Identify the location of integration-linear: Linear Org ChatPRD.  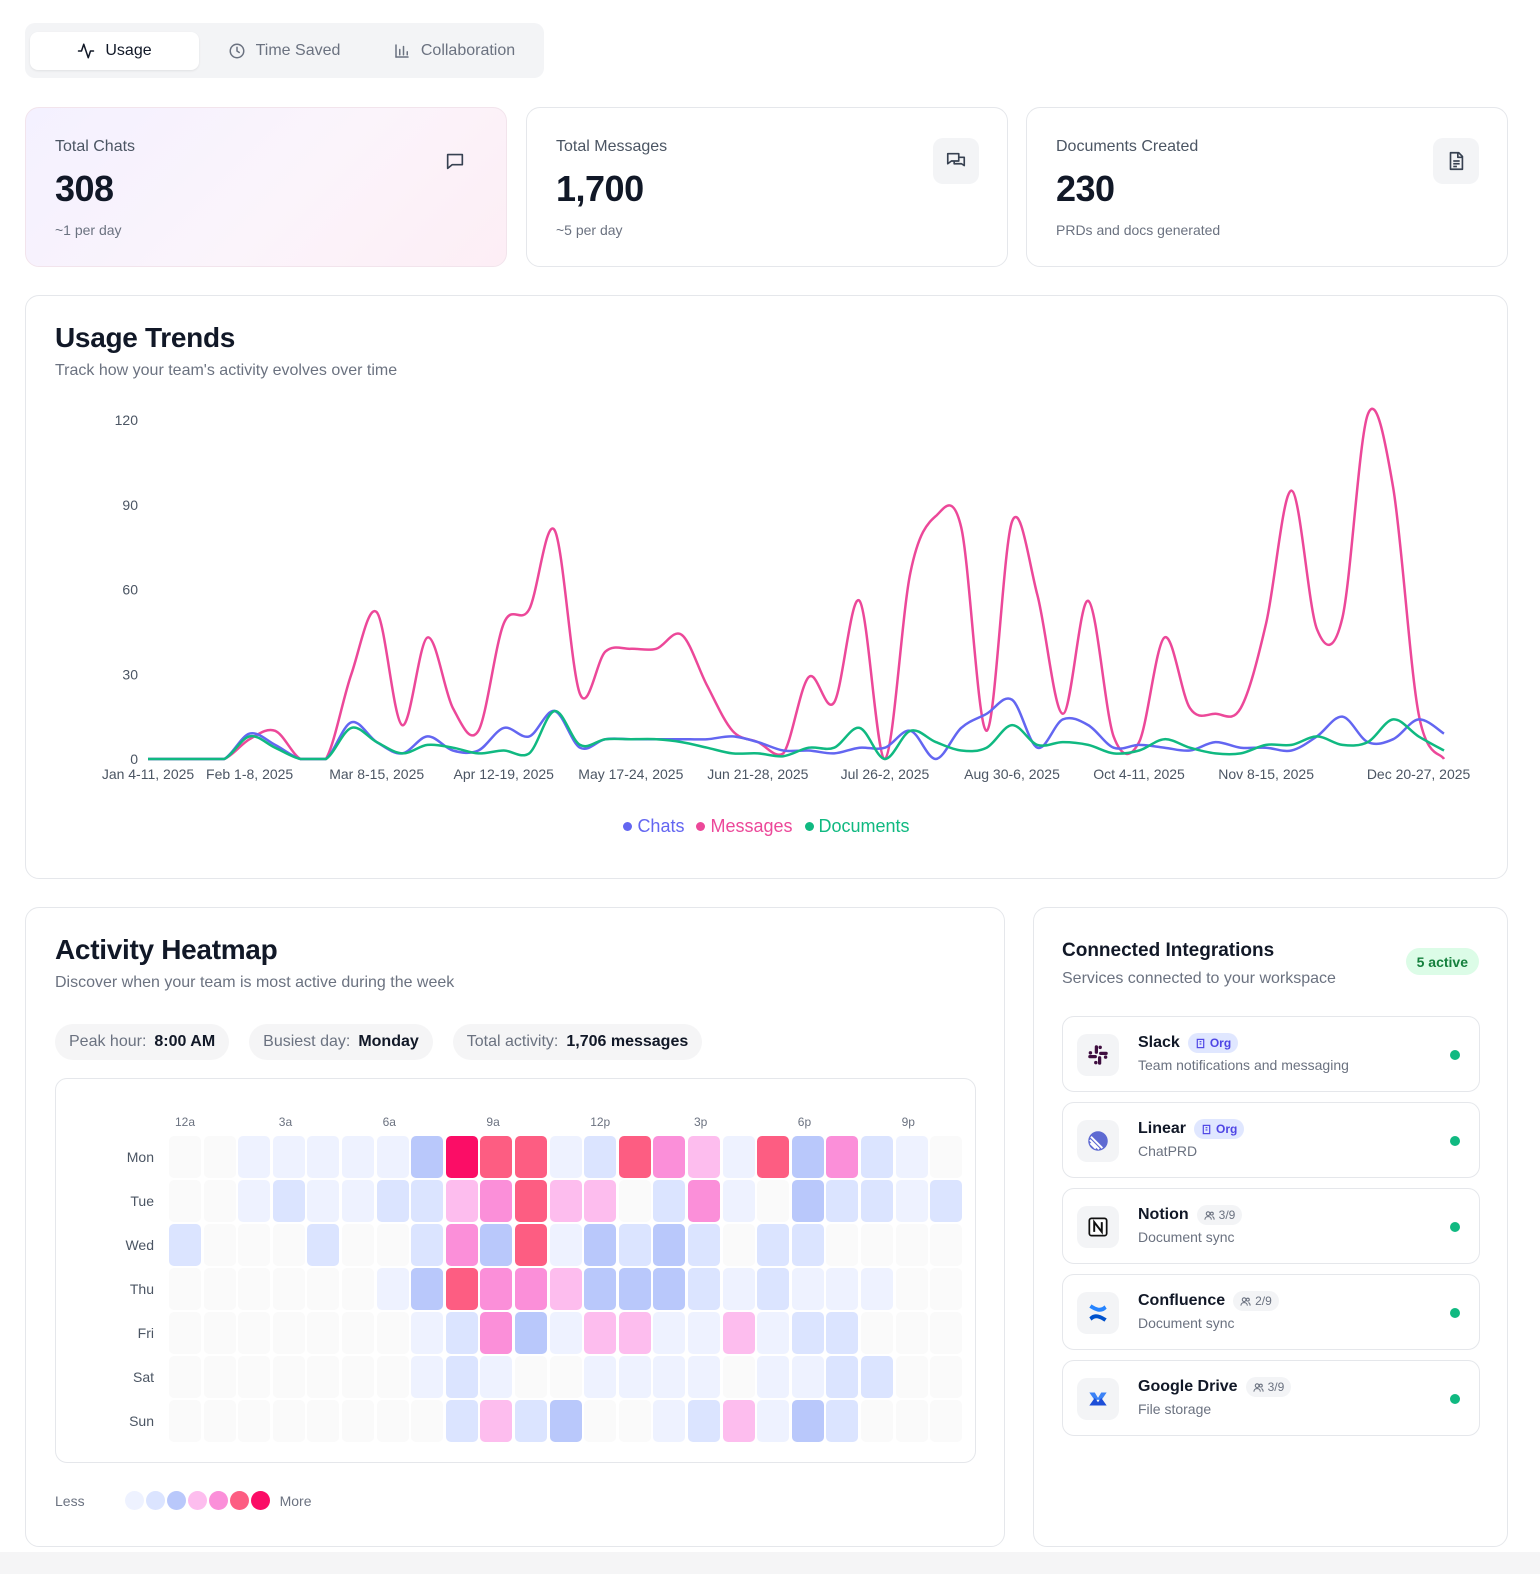
(1271, 1140).